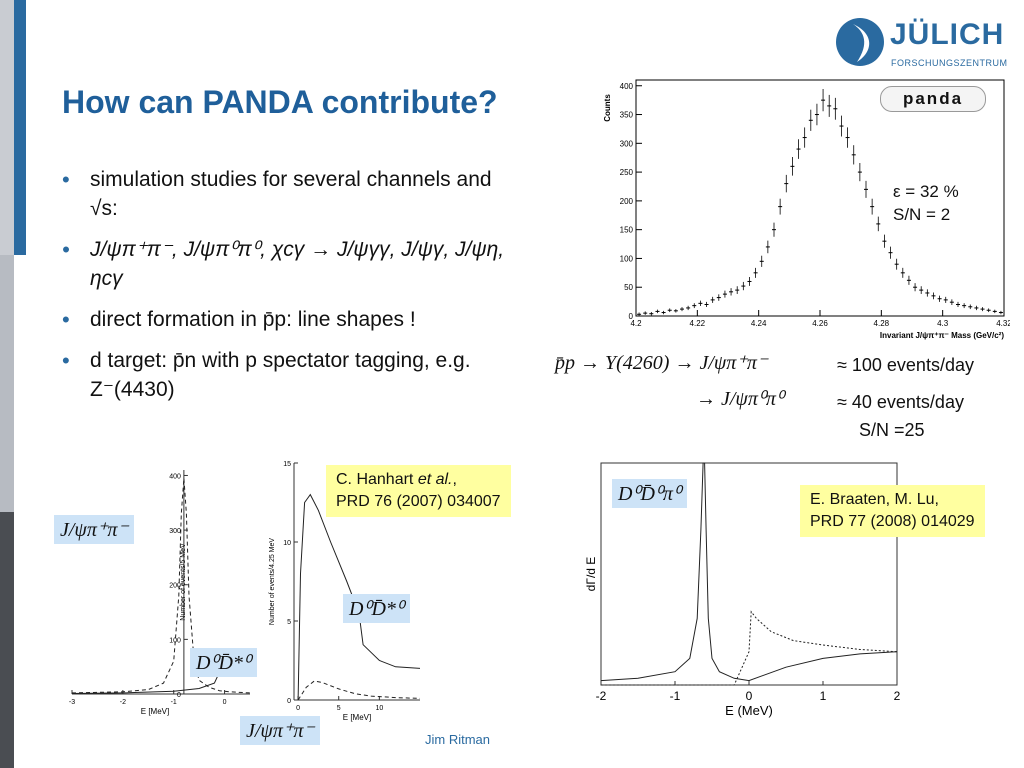 Image resolution: width=1024 pixels, height=768 pixels. Describe the element at coordinates (591, 574) in the screenshot. I see `y-axis-label: dΓ/d E` at that location.